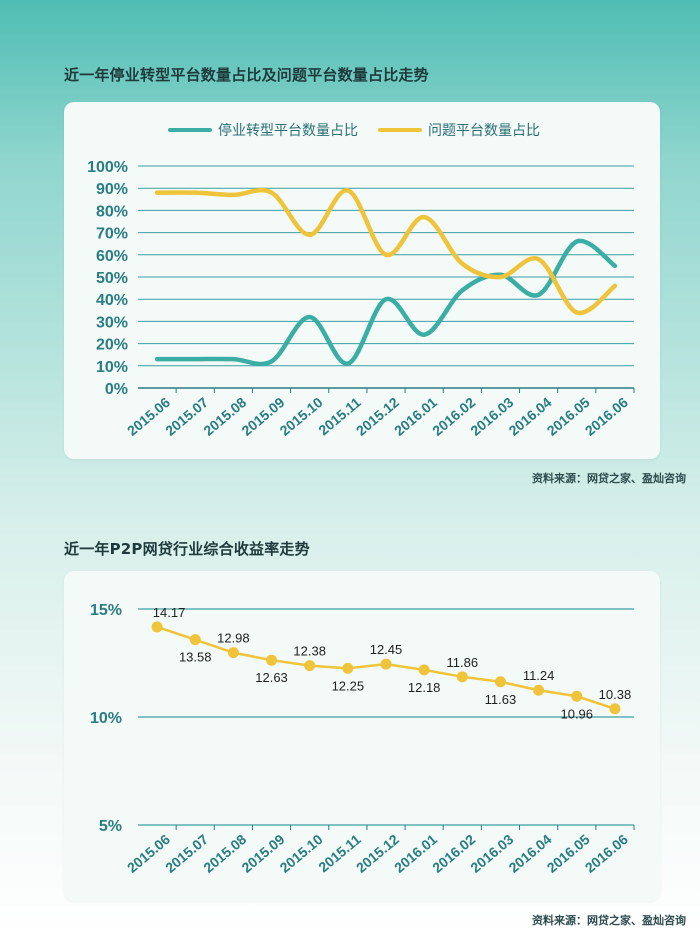 Image resolution: width=700 pixels, height=939 pixels. I want to click on data-label: 11.63, so click(501, 699).